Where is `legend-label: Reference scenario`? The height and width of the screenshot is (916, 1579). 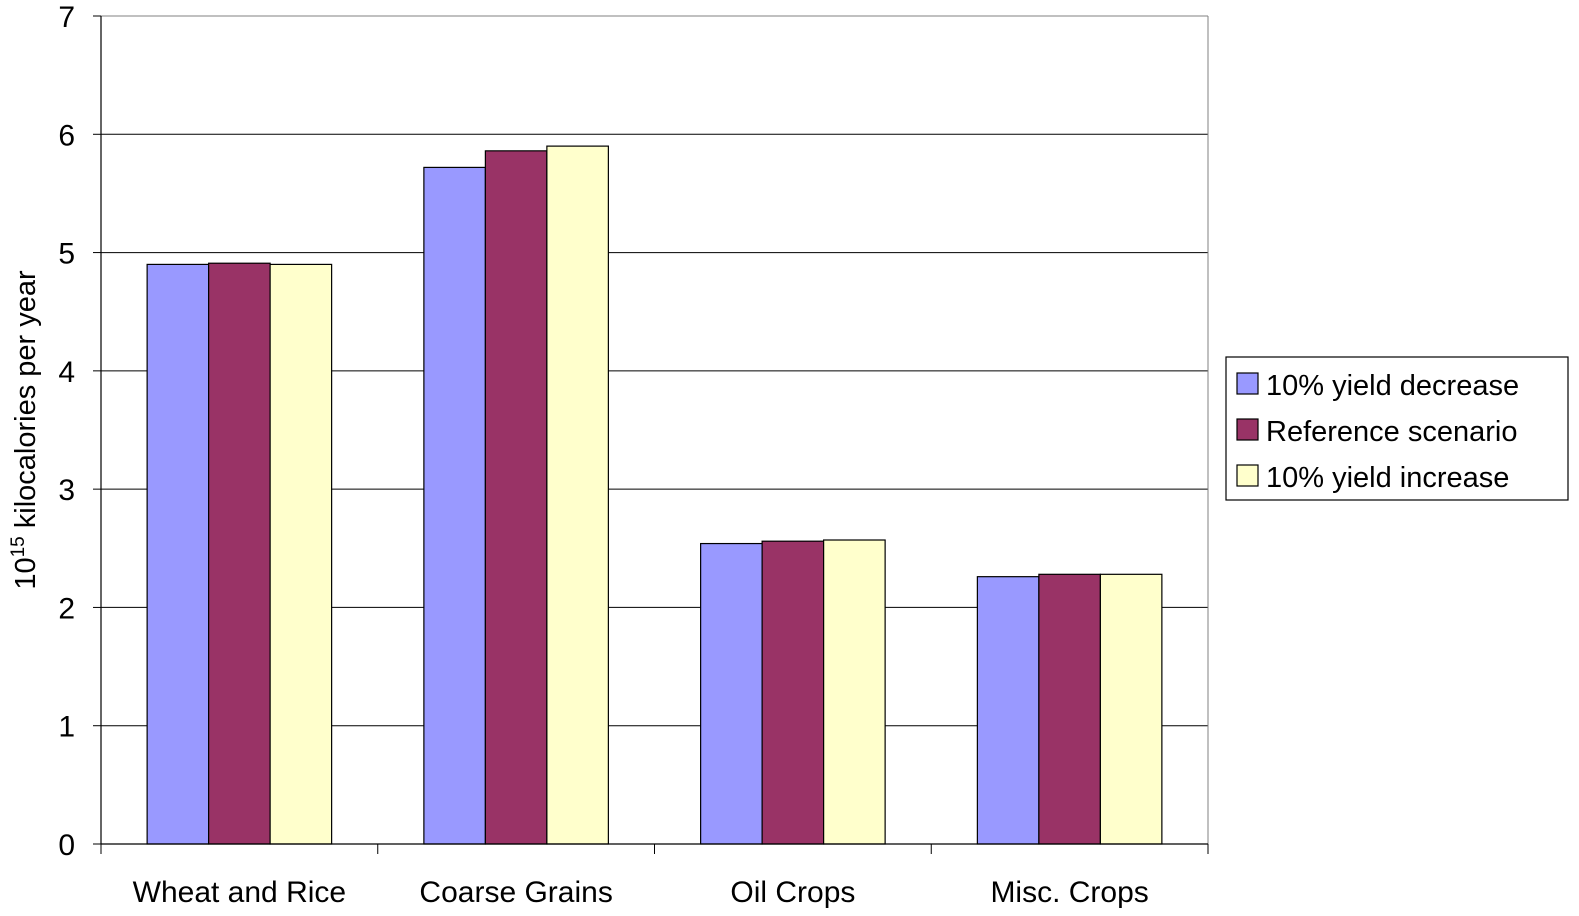
legend-label: Reference scenario is located at coordinates (1391, 432).